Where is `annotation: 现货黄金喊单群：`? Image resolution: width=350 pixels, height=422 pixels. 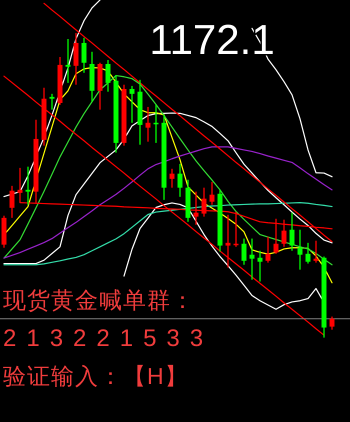 annotation: 现货黄金喊单群： is located at coordinates (99, 300).